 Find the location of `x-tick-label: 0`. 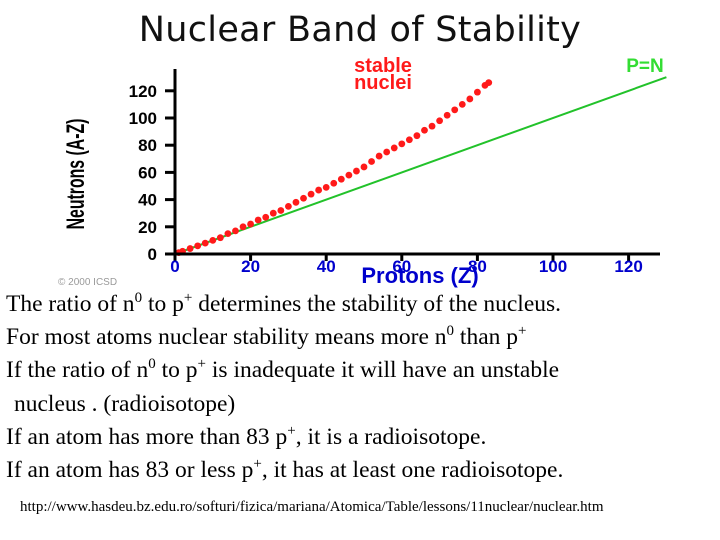

x-tick-label: 0 is located at coordinates (174, 266).